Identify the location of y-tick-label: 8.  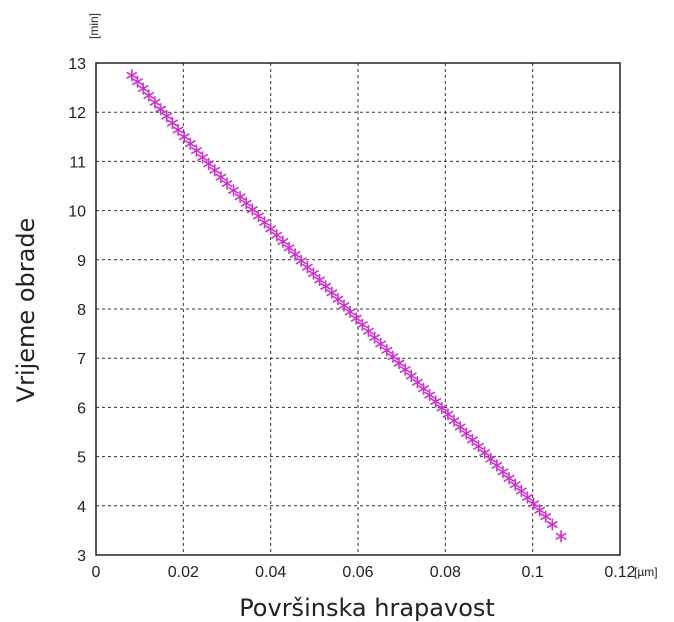
(81, 310).